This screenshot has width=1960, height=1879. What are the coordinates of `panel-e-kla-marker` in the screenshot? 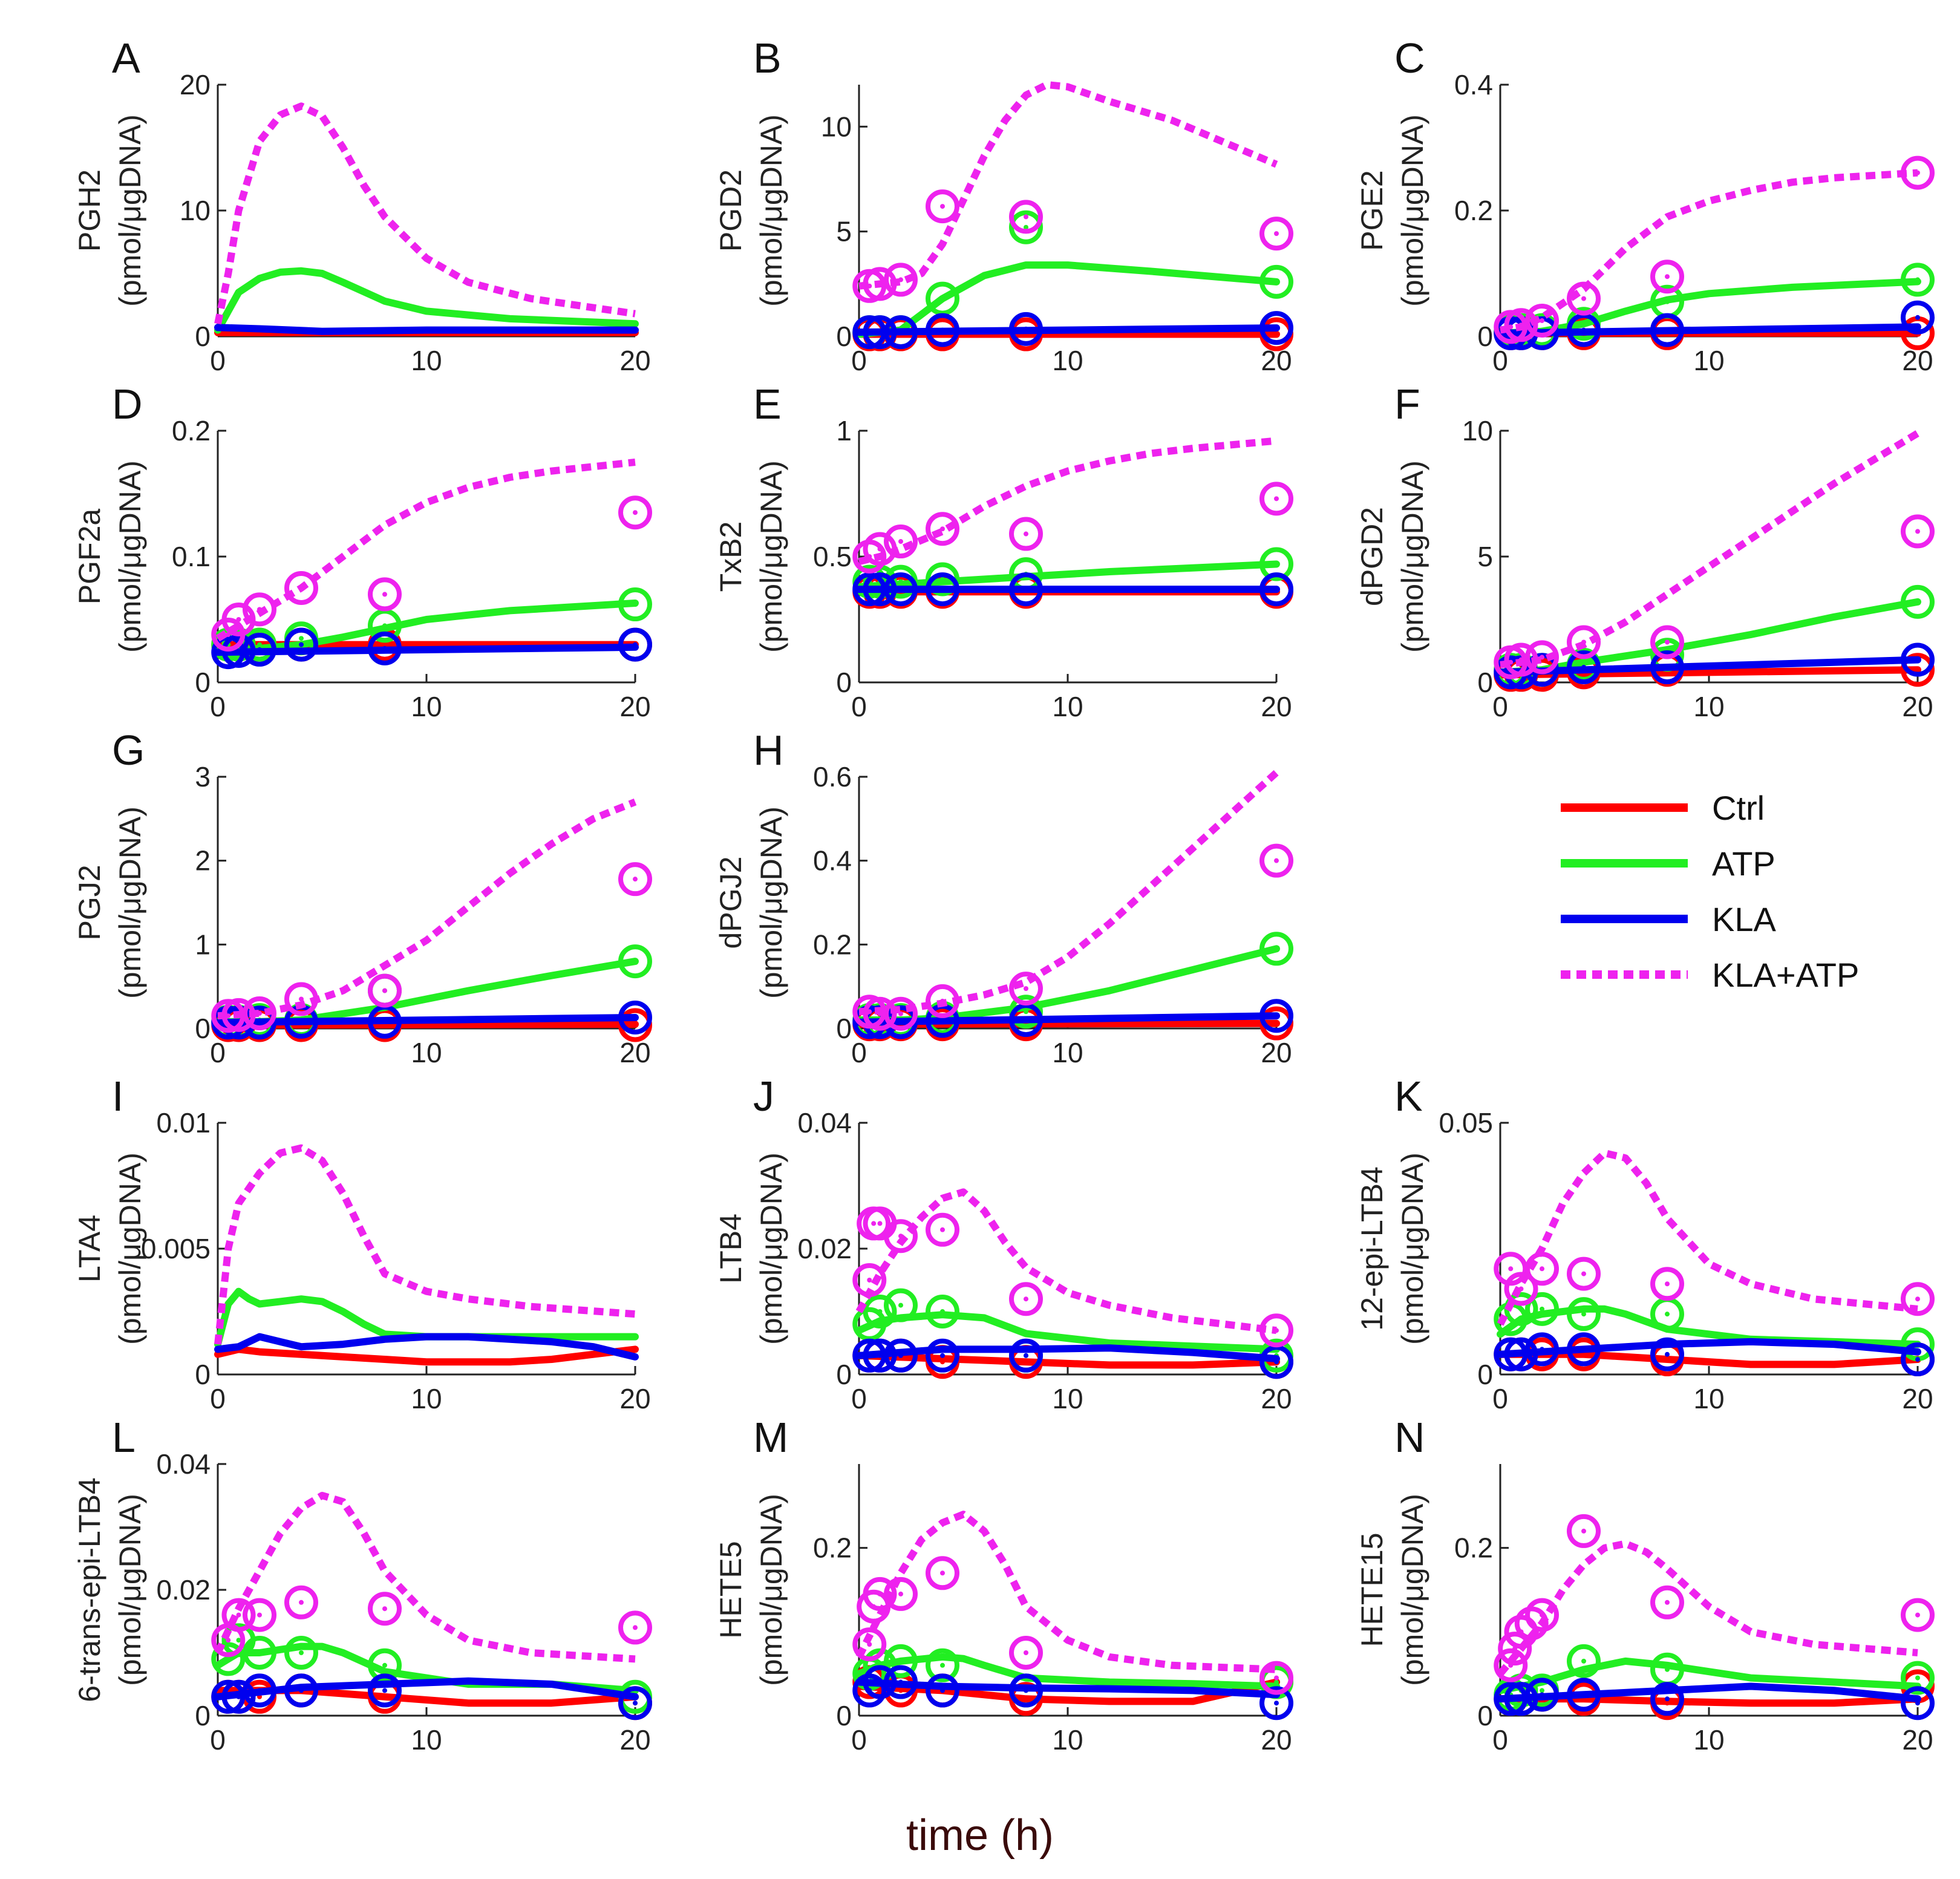 It's located at (1026, 590).